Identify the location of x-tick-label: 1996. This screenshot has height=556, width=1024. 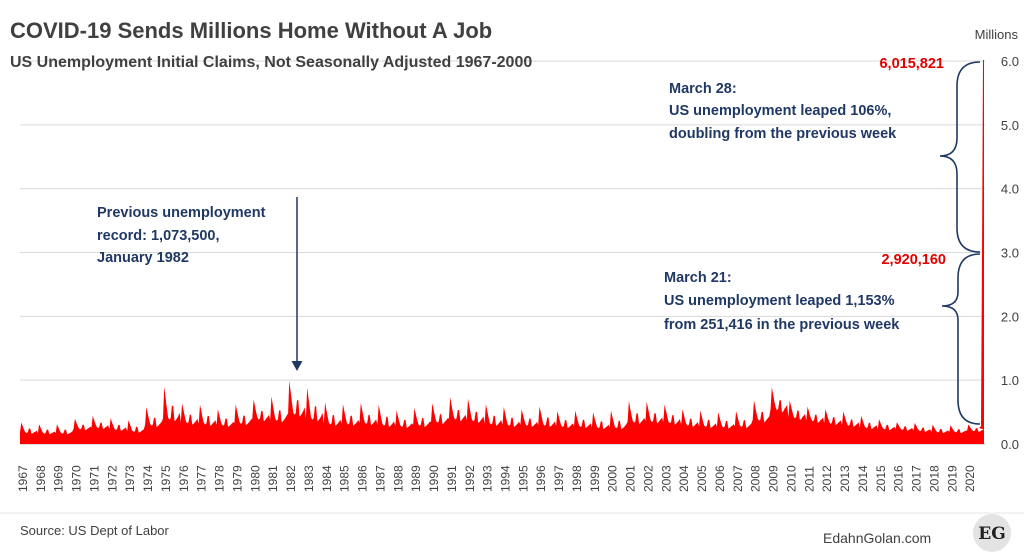
(541, 478).